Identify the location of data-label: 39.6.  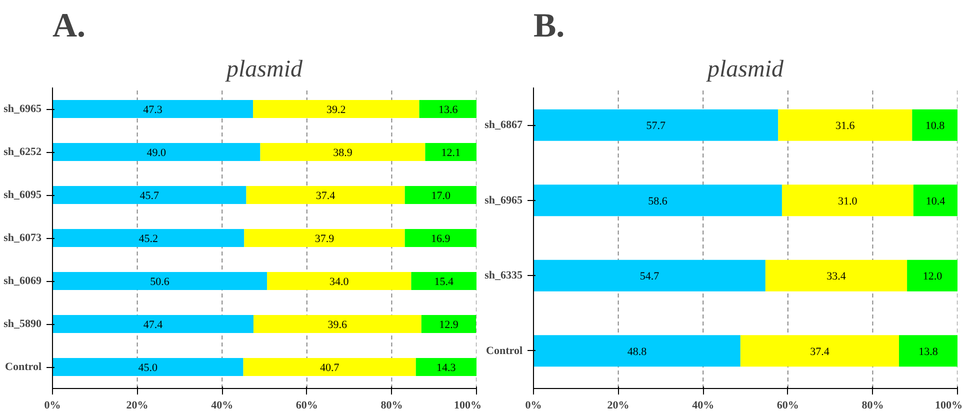
(338, 325).